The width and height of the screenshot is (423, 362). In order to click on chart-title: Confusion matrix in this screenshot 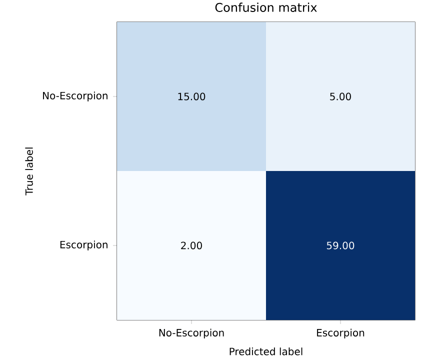, I will do `click(266, 7)`.